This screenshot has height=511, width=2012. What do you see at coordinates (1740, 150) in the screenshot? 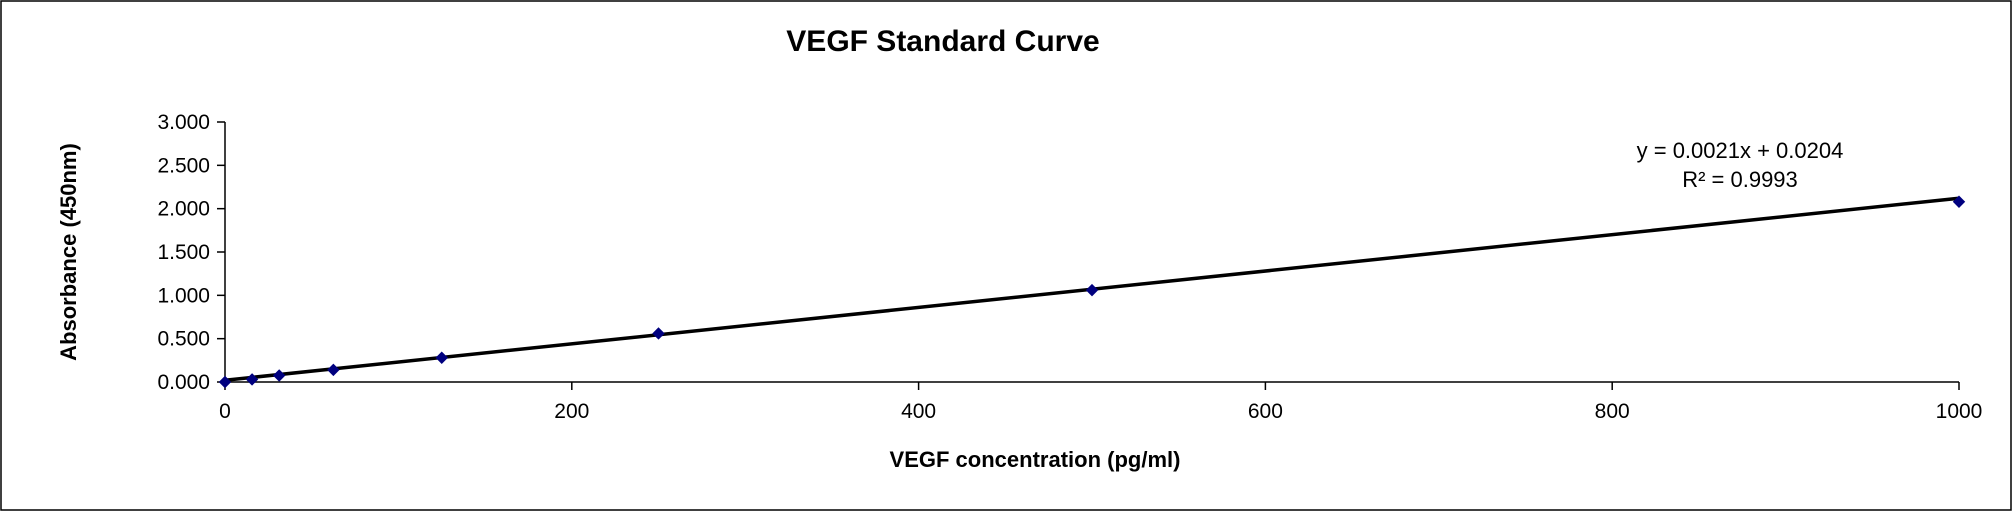
I see `trendline-equation: y = 0.0021x + 0.0204` at bounding box center [1740, 150].